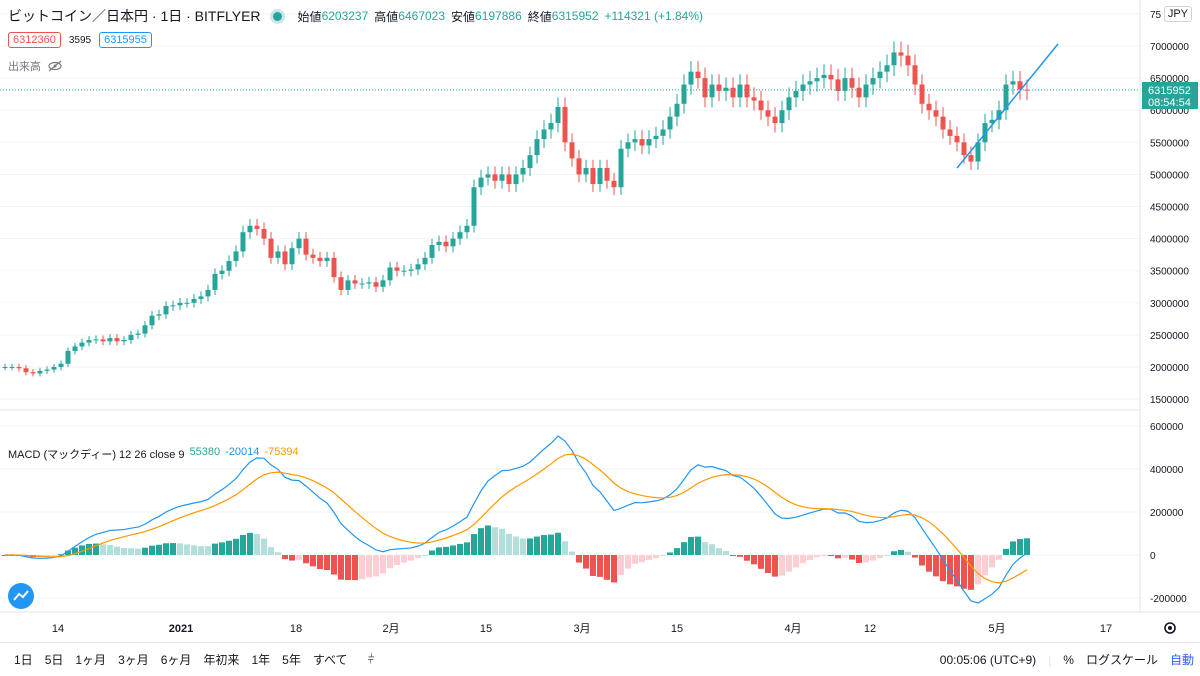 The height and width of the screenshot is (676, 1200). Describe the element at coordinates (133, 660) in the screenshot. I see `range-button: 3ヶ月` at that location.